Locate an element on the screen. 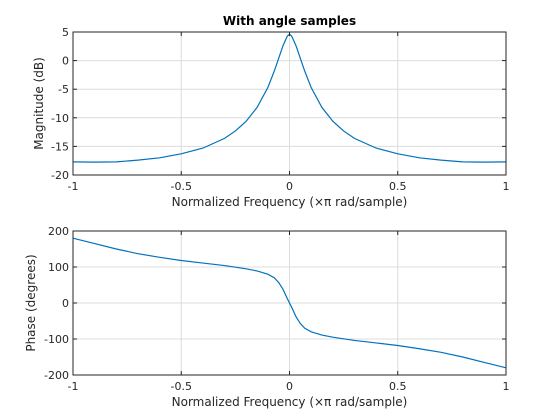 Image resolution: width=560 pixels, height=420 pixels. magnitude-y-axis-label: Magnitude (dB) is located at coordinates (39, 103).